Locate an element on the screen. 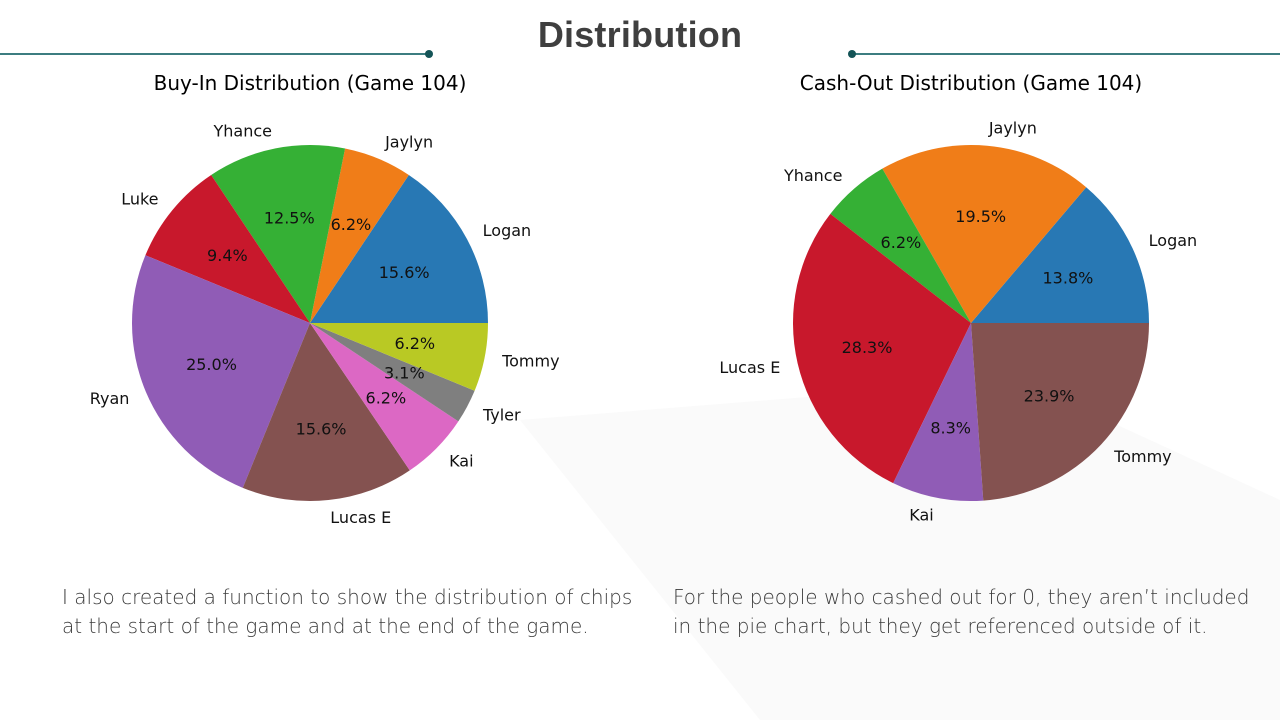 This screenshot has height=720, width=1280. pie-slice-label-tyler: Tyler is located at coordinates (501, 414).